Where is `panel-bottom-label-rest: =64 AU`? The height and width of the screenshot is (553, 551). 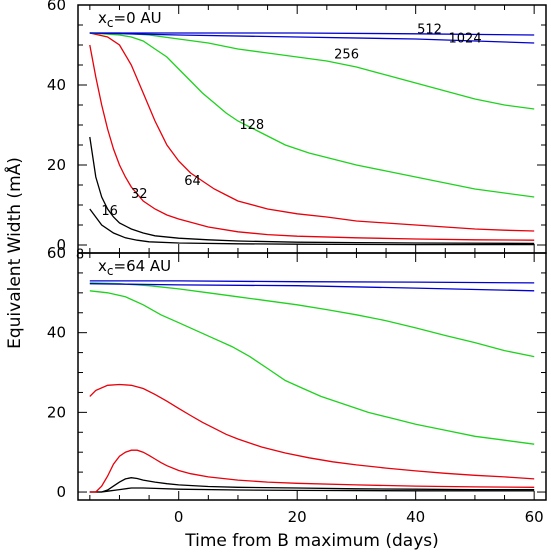 panel-bottom-label-rest: =64 AU is located at coordinates (143, 266).